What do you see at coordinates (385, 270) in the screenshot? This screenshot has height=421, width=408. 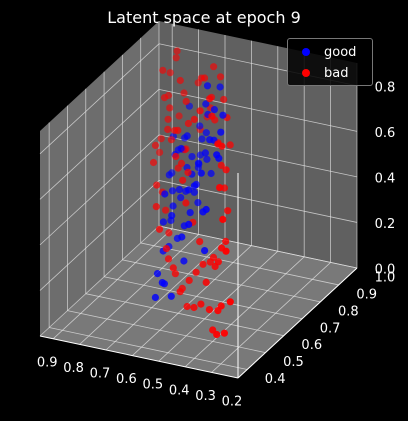 I see `z-tick-label: 0.0` at bounding box center [385, 270].